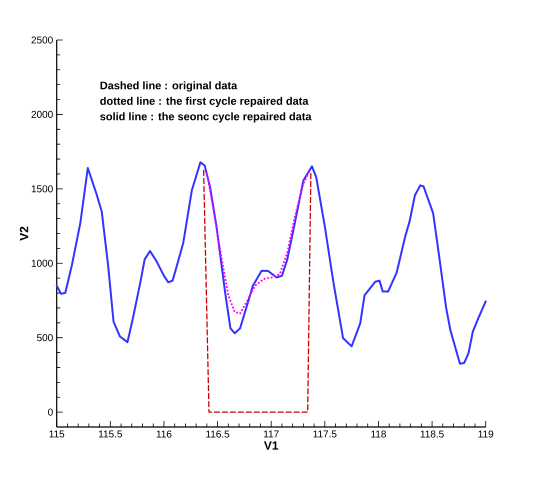 Image resolution: width=550 pixels, height=484 pixels. Describe the element at coordinates (42, 188) in the screenshot. I see `y-tick-label: 1500` at that location.